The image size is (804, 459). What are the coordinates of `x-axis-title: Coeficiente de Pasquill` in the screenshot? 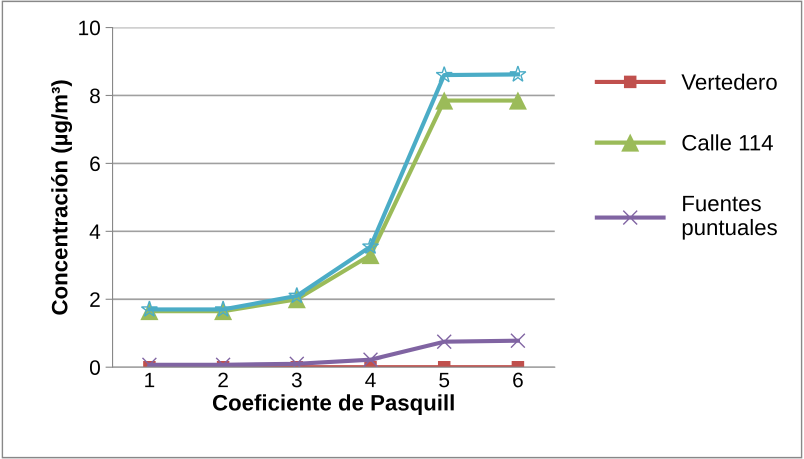 It's located at (333, 404).